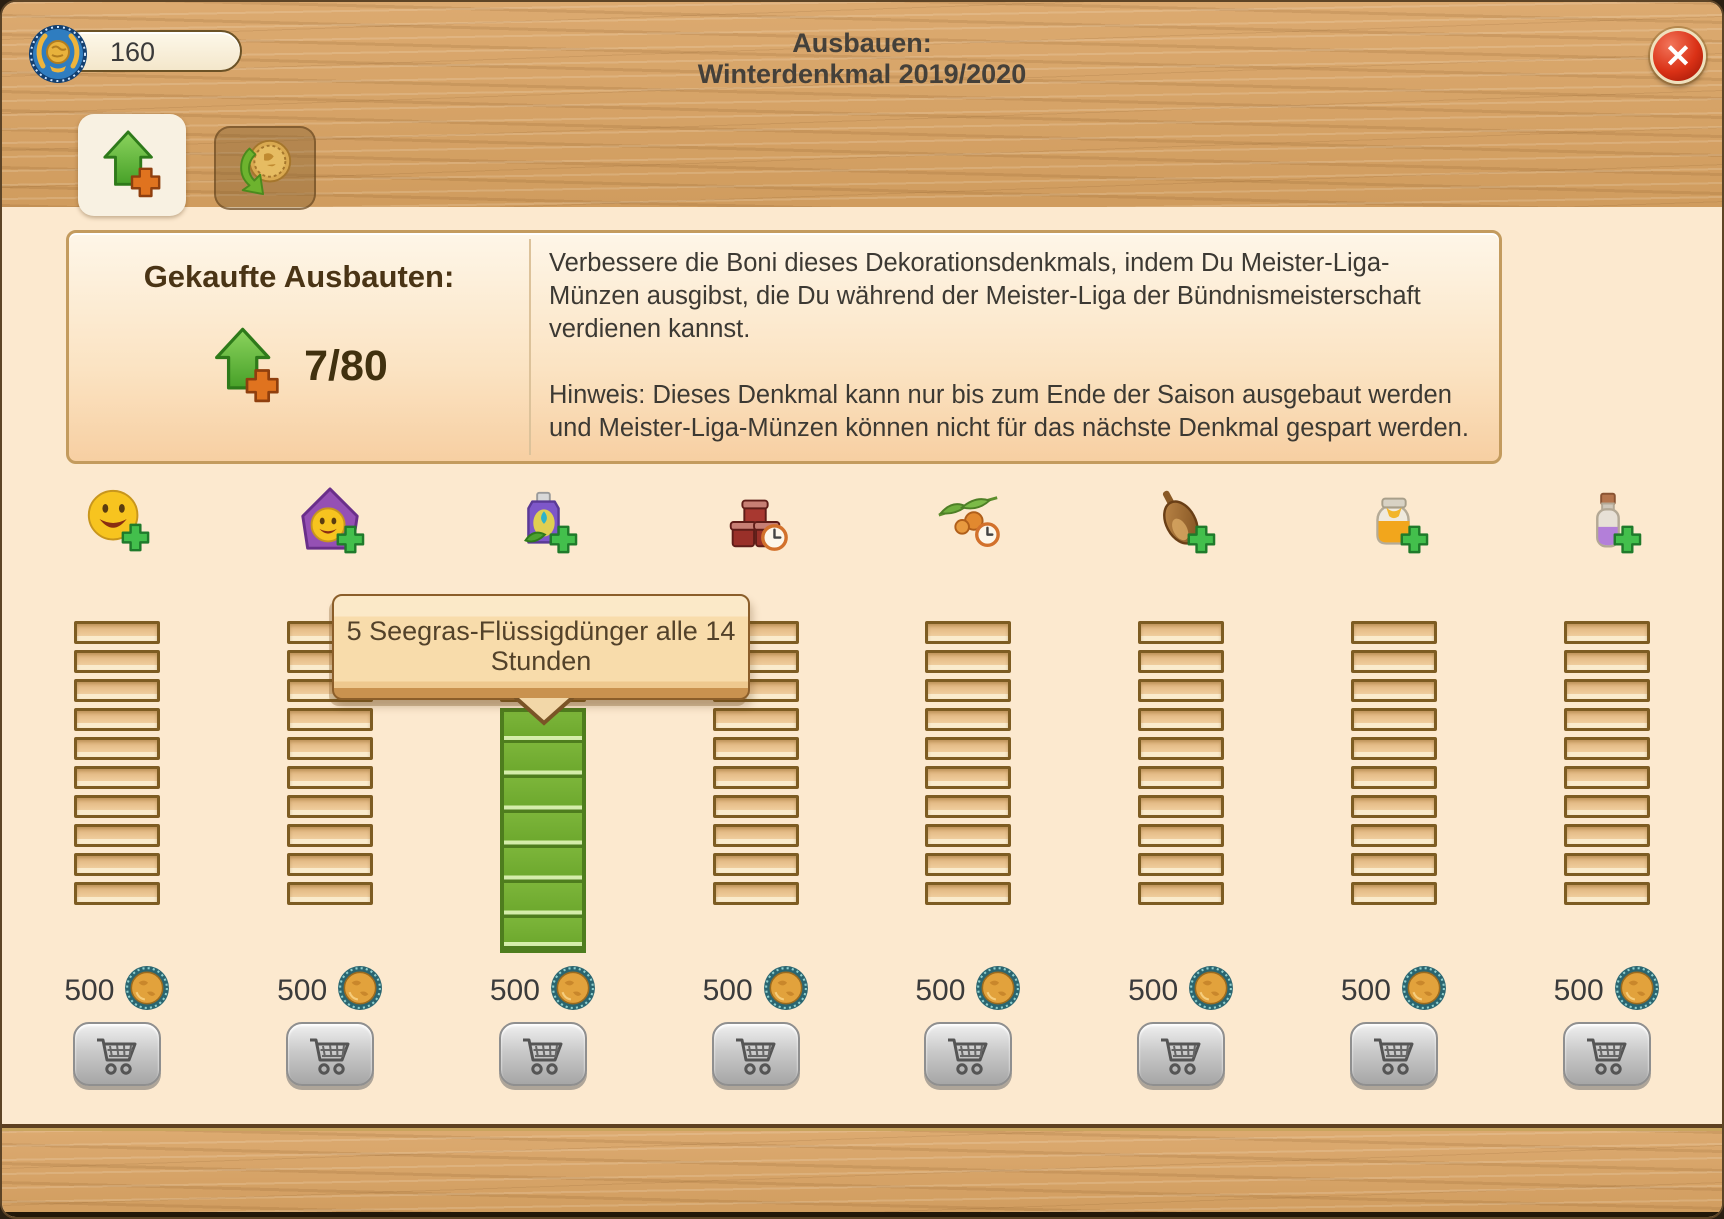 The height and width of the screenshot is (1219, 1724). What do you see at coordinates (862, 1129) in the screenshot?
I see `footer-divider-highlight` at bounding box center [862, 1129].